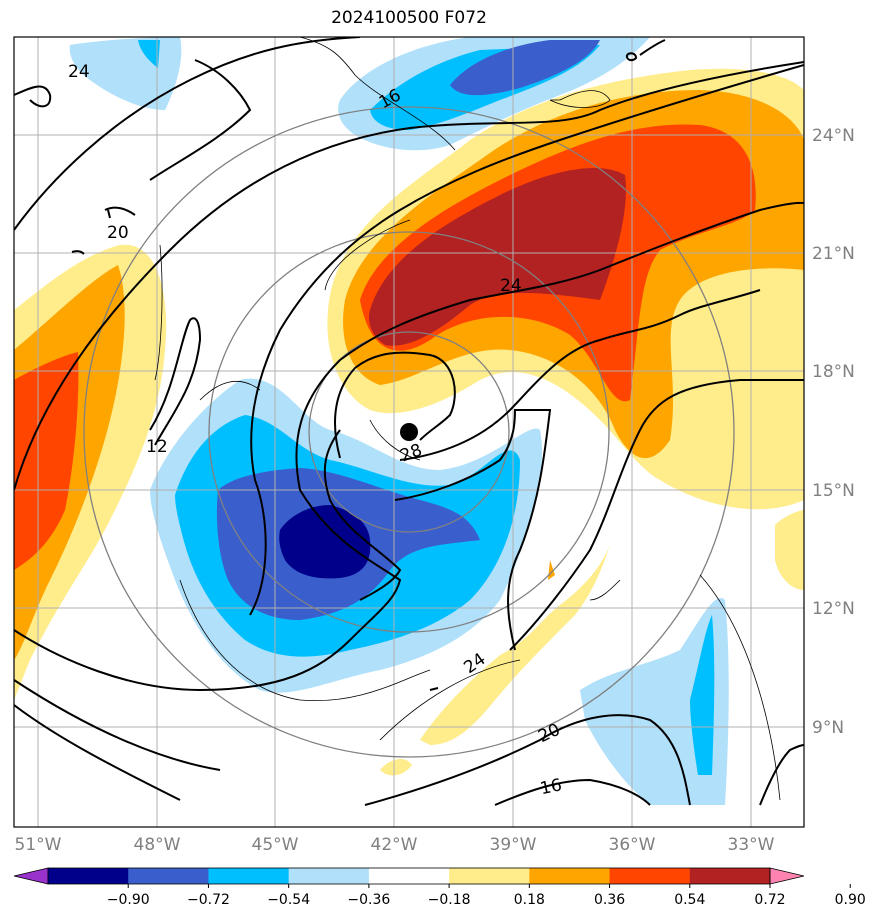  Describe the element at coordinates (368, 900) in the screenshot. I see `colorbar-tick-label: −0.36` at that location.